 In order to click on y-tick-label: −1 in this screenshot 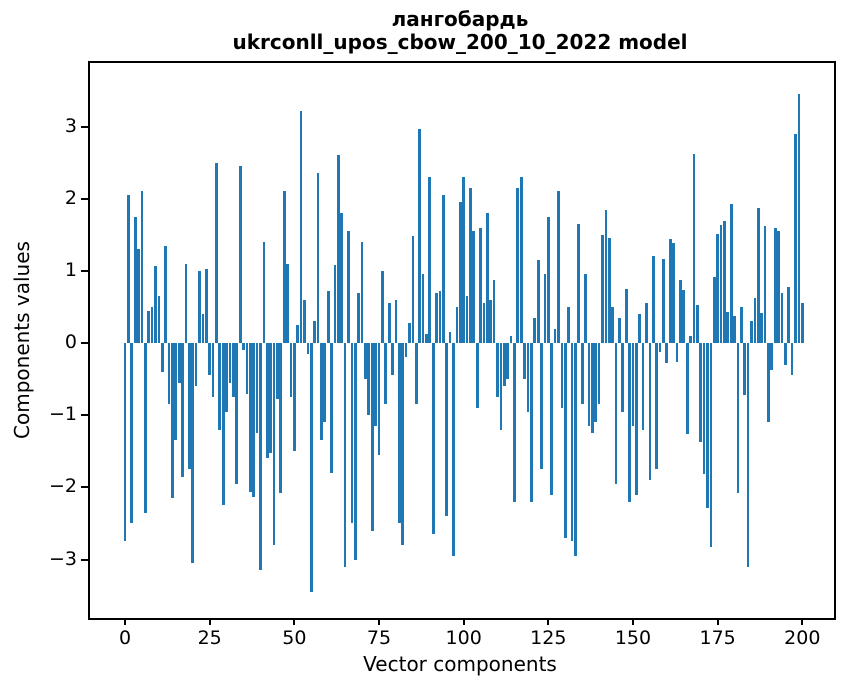, I will do `click(62, 414)`.